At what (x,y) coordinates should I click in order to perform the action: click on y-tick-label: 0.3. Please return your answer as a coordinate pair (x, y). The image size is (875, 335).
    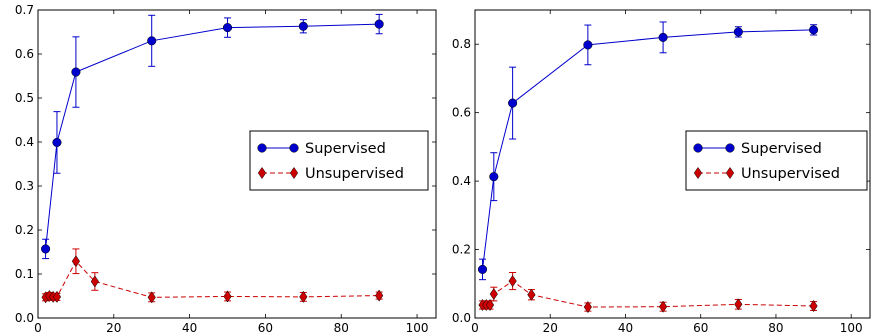
    Looking at the image, I should click on (24, 186).